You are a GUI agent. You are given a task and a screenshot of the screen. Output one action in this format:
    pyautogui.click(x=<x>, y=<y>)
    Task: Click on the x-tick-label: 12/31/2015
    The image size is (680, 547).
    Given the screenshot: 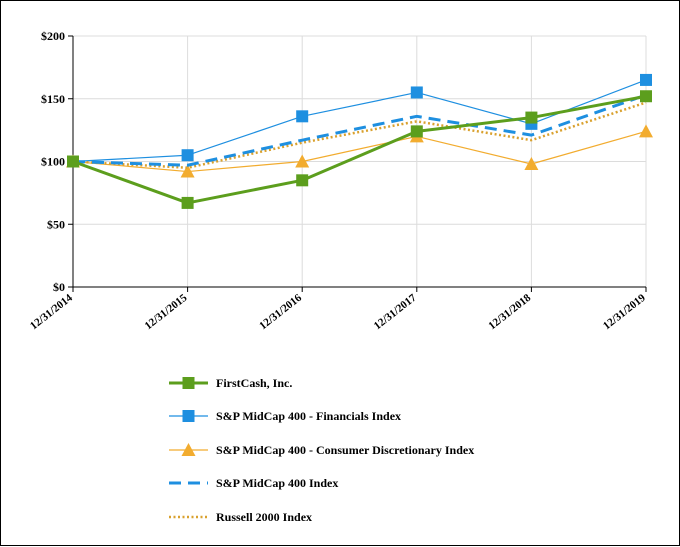 What is the action you would take?
    pyautogui.click(x=166, y=312)
    